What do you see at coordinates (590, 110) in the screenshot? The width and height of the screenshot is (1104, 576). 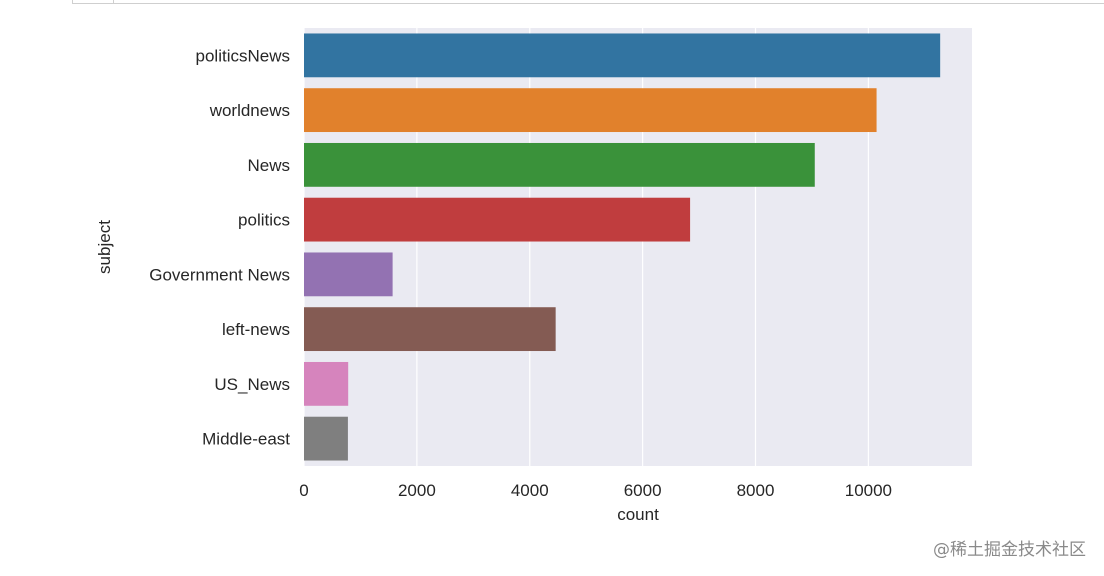 I see `bar-worldnews` at bounding box center [590, 110].